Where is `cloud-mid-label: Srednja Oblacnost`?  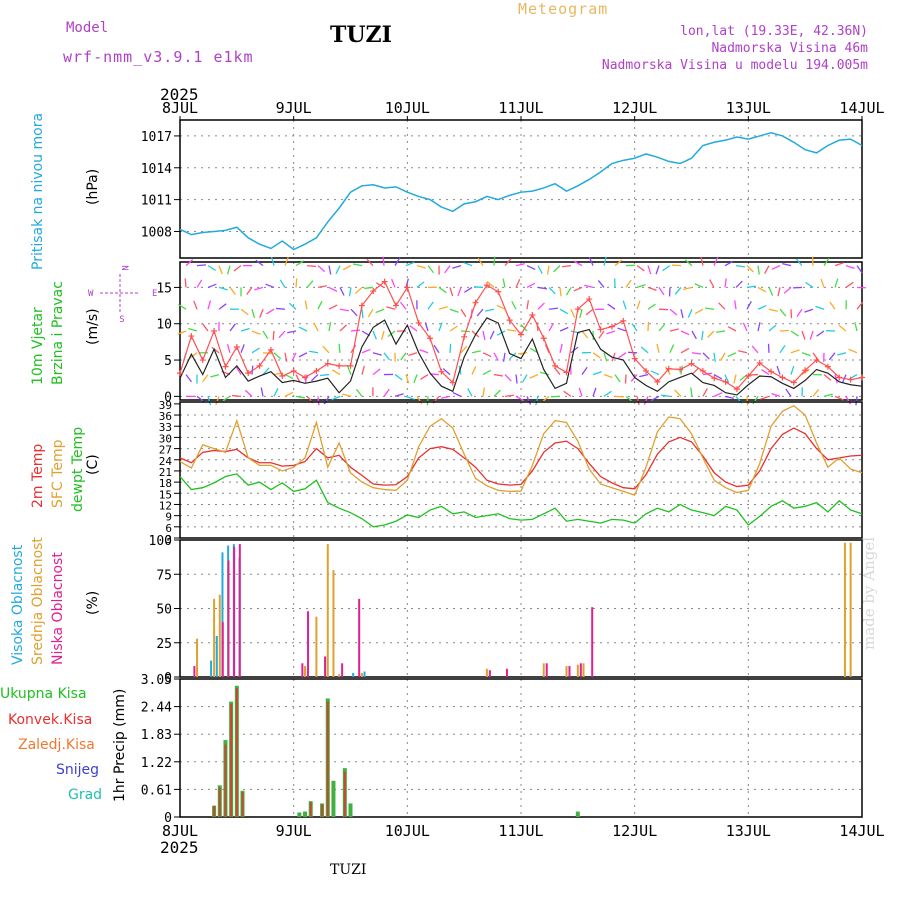
cloud-mid-label: Srednja Oblacnost is located at coordinates (38, 601).